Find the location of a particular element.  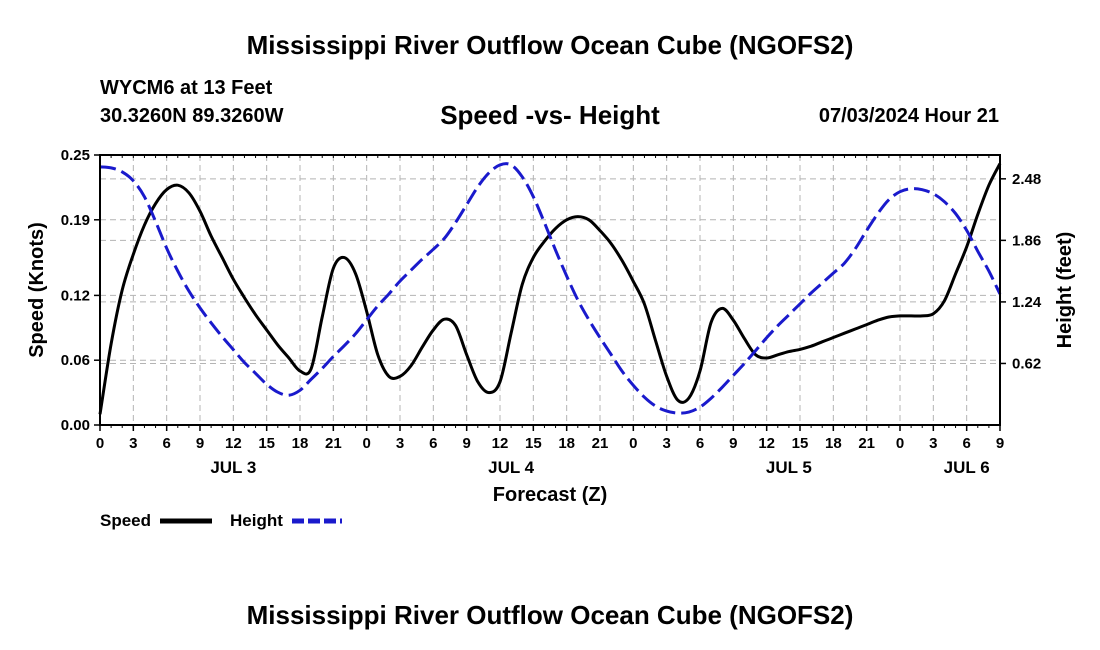

date-label: JUL 6 is located at coordinates (967, 467).